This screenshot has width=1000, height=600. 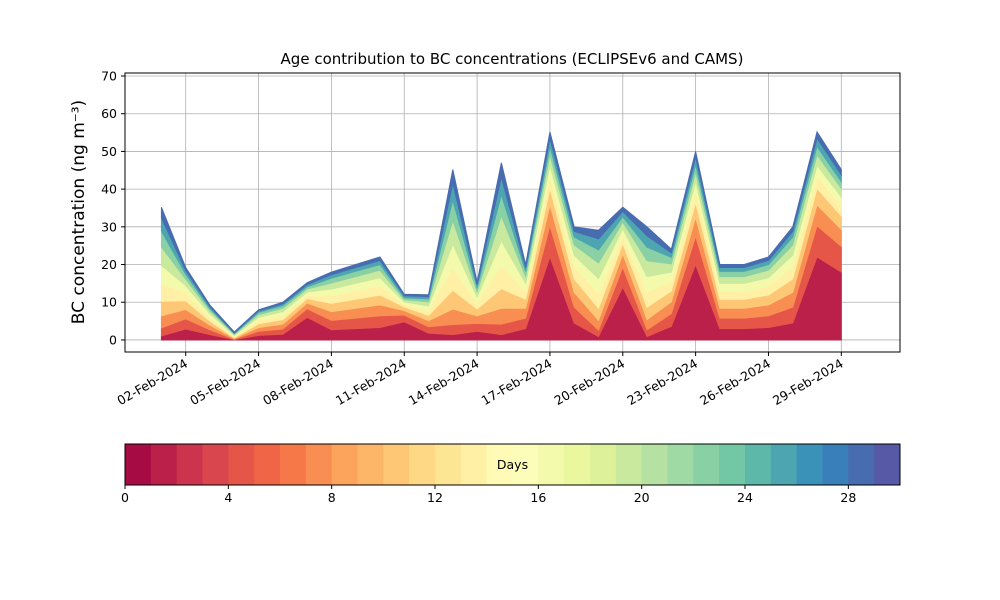 I want to click on colorbar-tick-label: 4, so click(x=228, y=497).